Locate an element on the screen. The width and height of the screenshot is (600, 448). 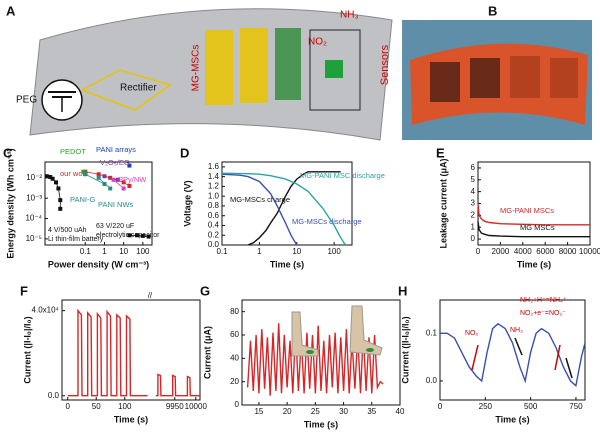
y-tick-label: 10⁻⁴ is located at coordinates (33, 218).